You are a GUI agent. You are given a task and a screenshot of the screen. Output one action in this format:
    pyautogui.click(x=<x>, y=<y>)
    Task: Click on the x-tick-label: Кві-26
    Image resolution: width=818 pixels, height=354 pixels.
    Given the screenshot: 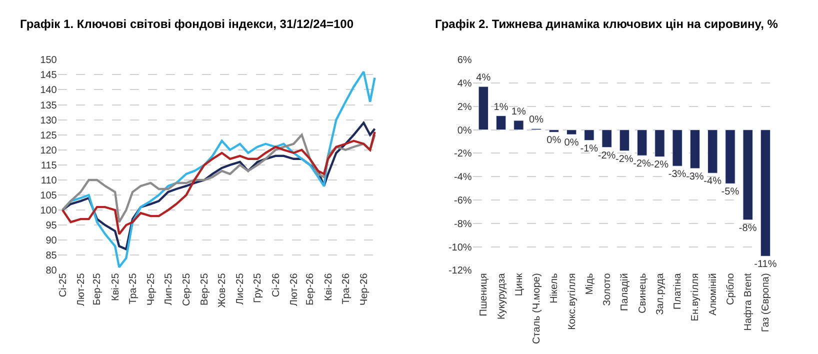 What is the action you would take?
    pyautogui.click(x=328, y=287)
    